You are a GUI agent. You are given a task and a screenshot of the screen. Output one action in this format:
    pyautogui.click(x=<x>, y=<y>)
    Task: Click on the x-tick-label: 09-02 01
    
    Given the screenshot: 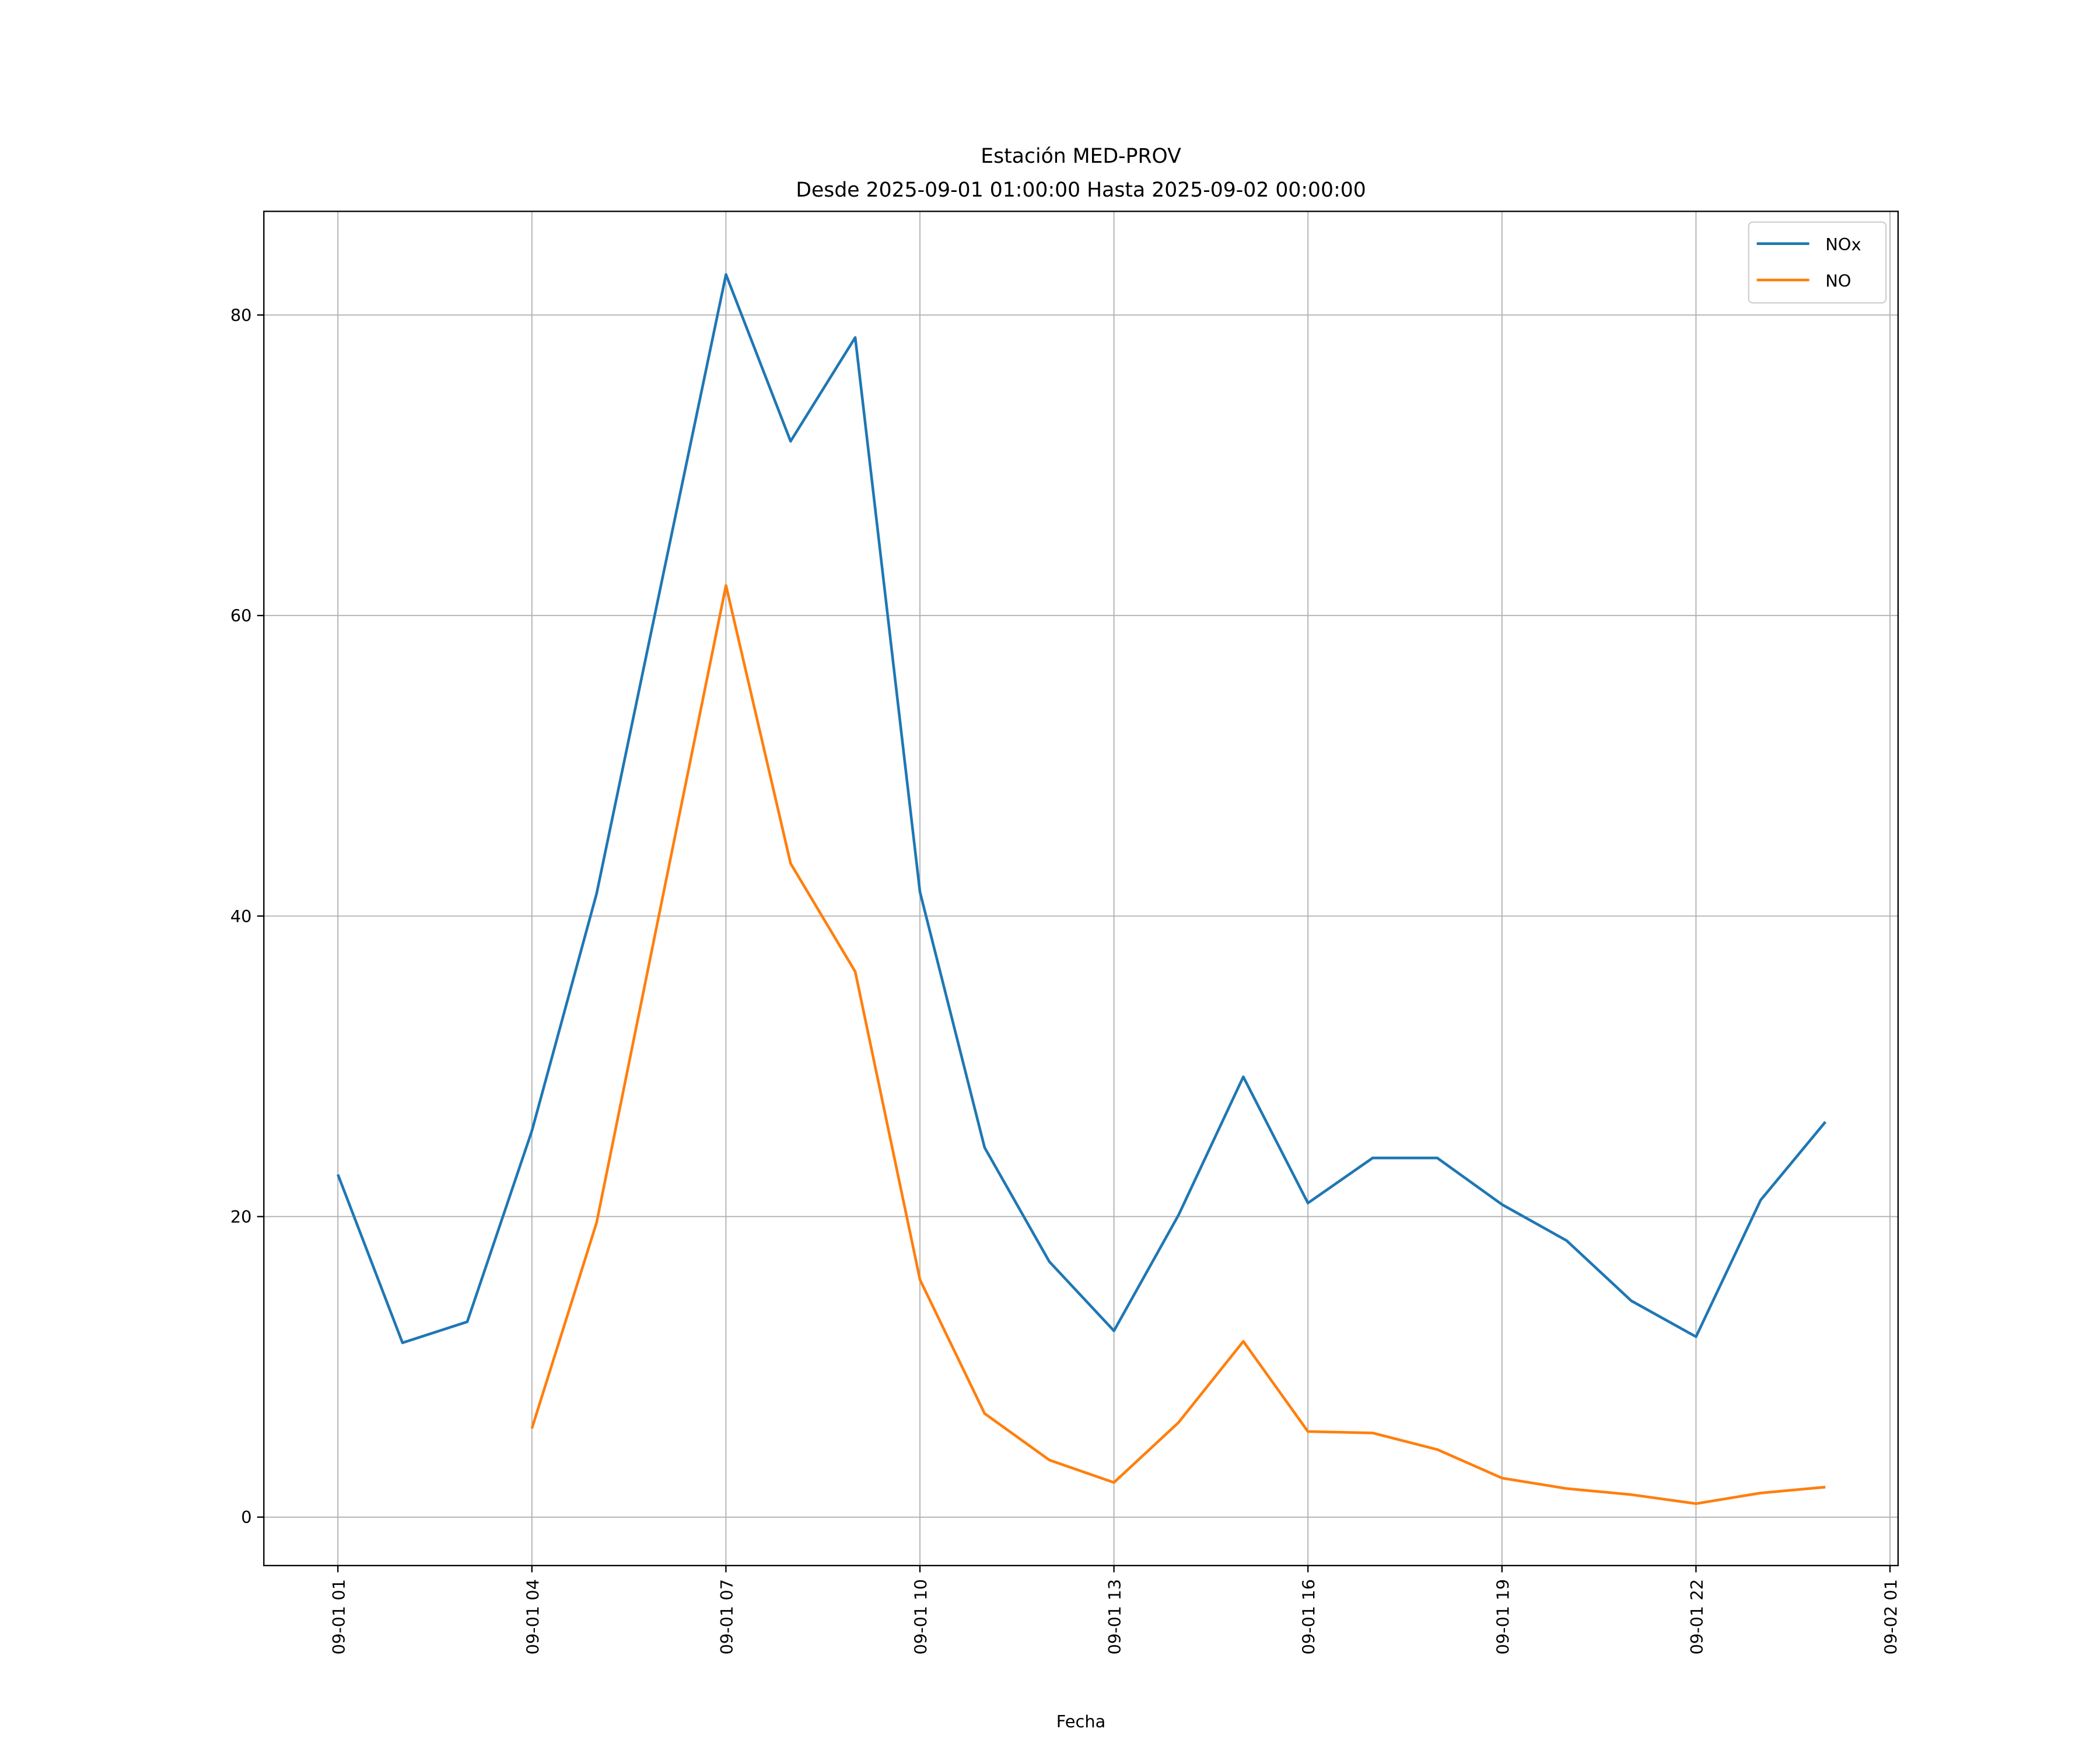 What is the action you would take?
    pyautogui.click(x=1891, y=1617)
    